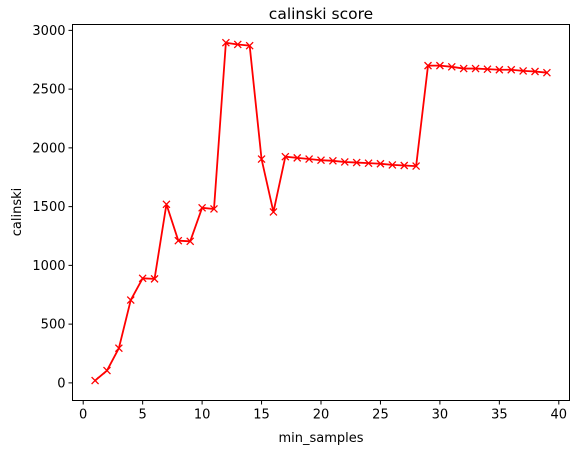 The height and width of the screenshot is (455, 580). Describe the element at coordinates (321, 415) in the screenshot. I see `x-tick-label: 20` at that location.